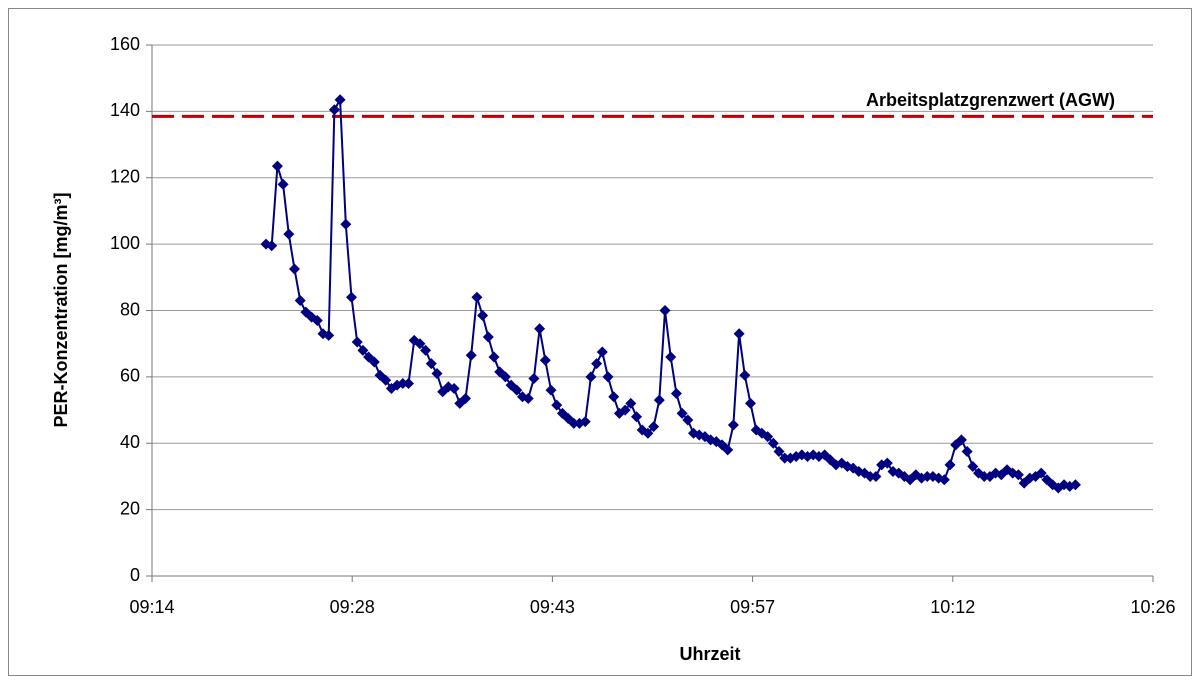 This screenshot has width=1200, height=689. Describe the element at coordinates (1152, 607) in the screenshot. I see `x-tick-label: 10:26` at that location.